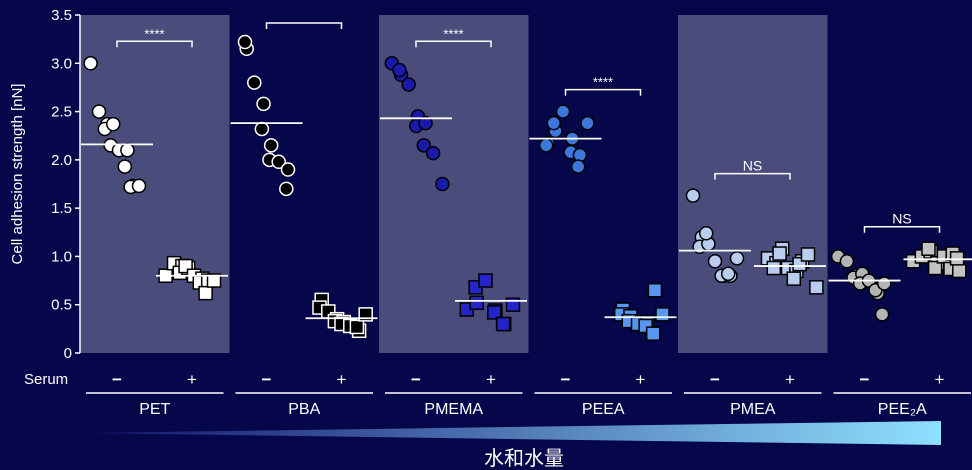  I want to click on gradient-label: 水和水量, so click(524, 458).